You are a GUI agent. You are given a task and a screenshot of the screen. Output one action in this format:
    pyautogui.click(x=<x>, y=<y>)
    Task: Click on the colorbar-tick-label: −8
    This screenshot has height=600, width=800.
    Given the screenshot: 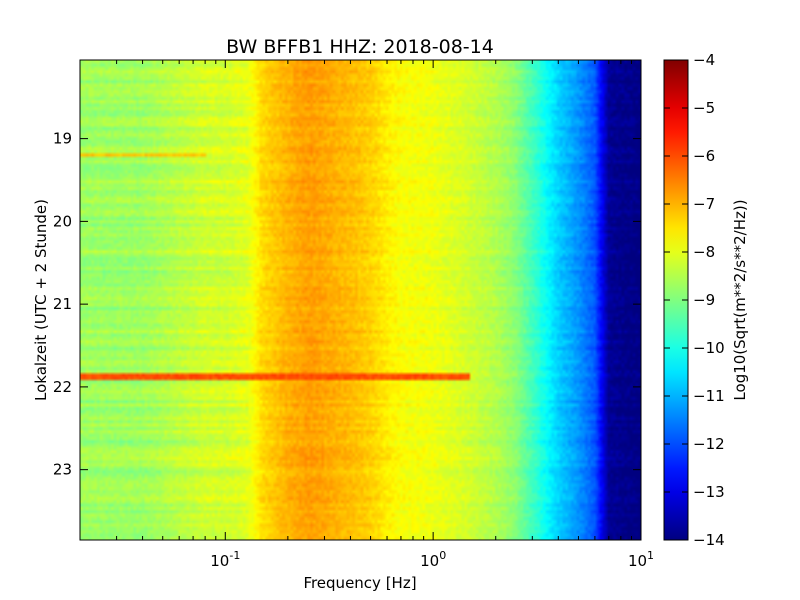 What is the action you would take?
    pyautogui.click(x=704, y=252)
    